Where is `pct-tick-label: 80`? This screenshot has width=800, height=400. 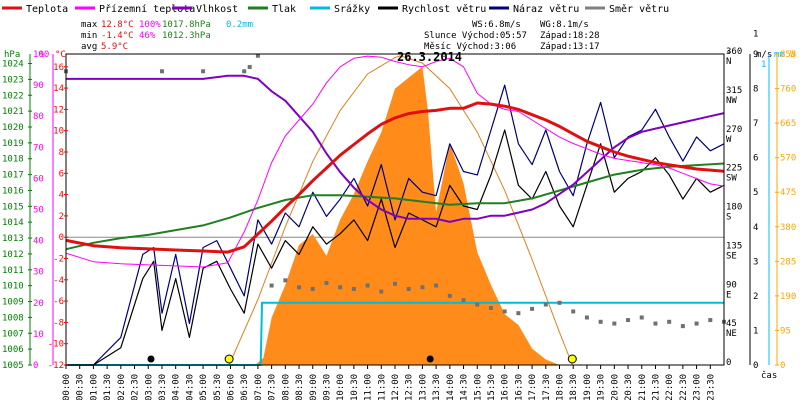 pct-tick-label: 80 is located at coordinates (38, 117).